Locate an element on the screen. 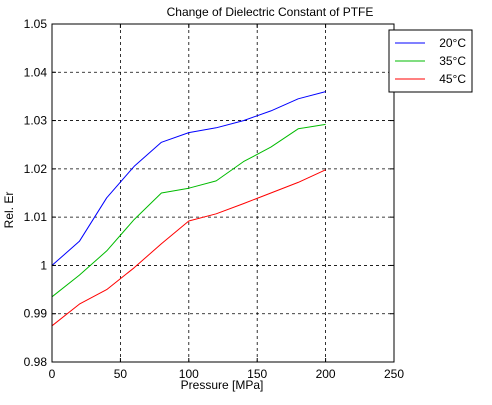 This screenshot has width=492, height=405. x-tick-label: 0 is located at coordinates (52, 374).